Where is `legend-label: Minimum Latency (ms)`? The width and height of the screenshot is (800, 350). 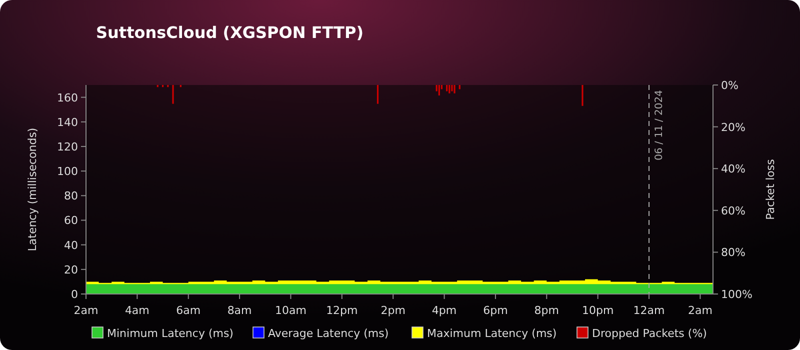 legend-label: Minimum Latency (ms) is located at coordinates (170, 333).